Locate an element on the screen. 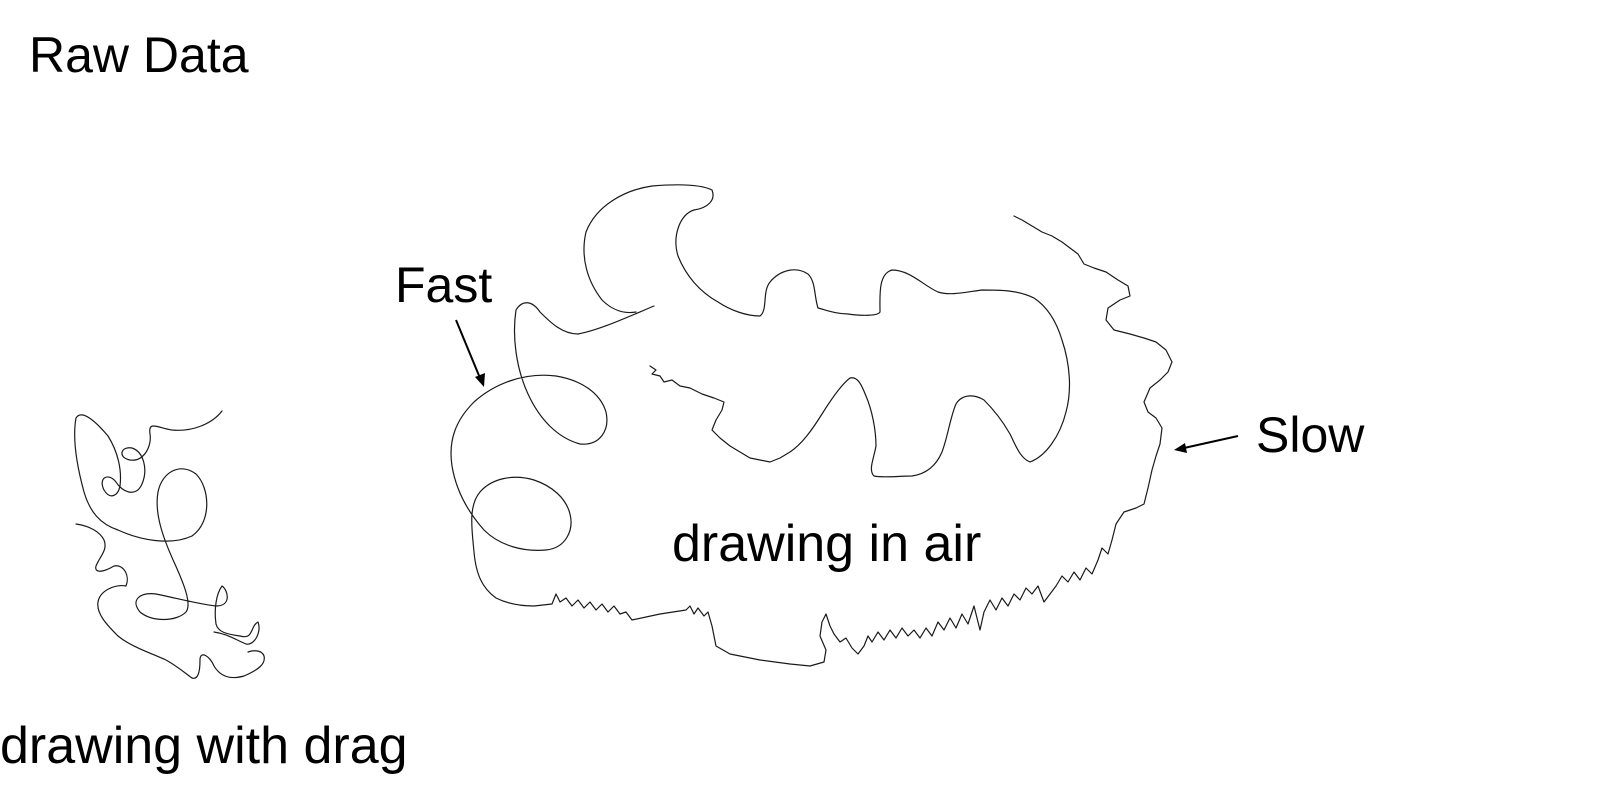  fast-arrowhead is located at coordinates (480, 380).